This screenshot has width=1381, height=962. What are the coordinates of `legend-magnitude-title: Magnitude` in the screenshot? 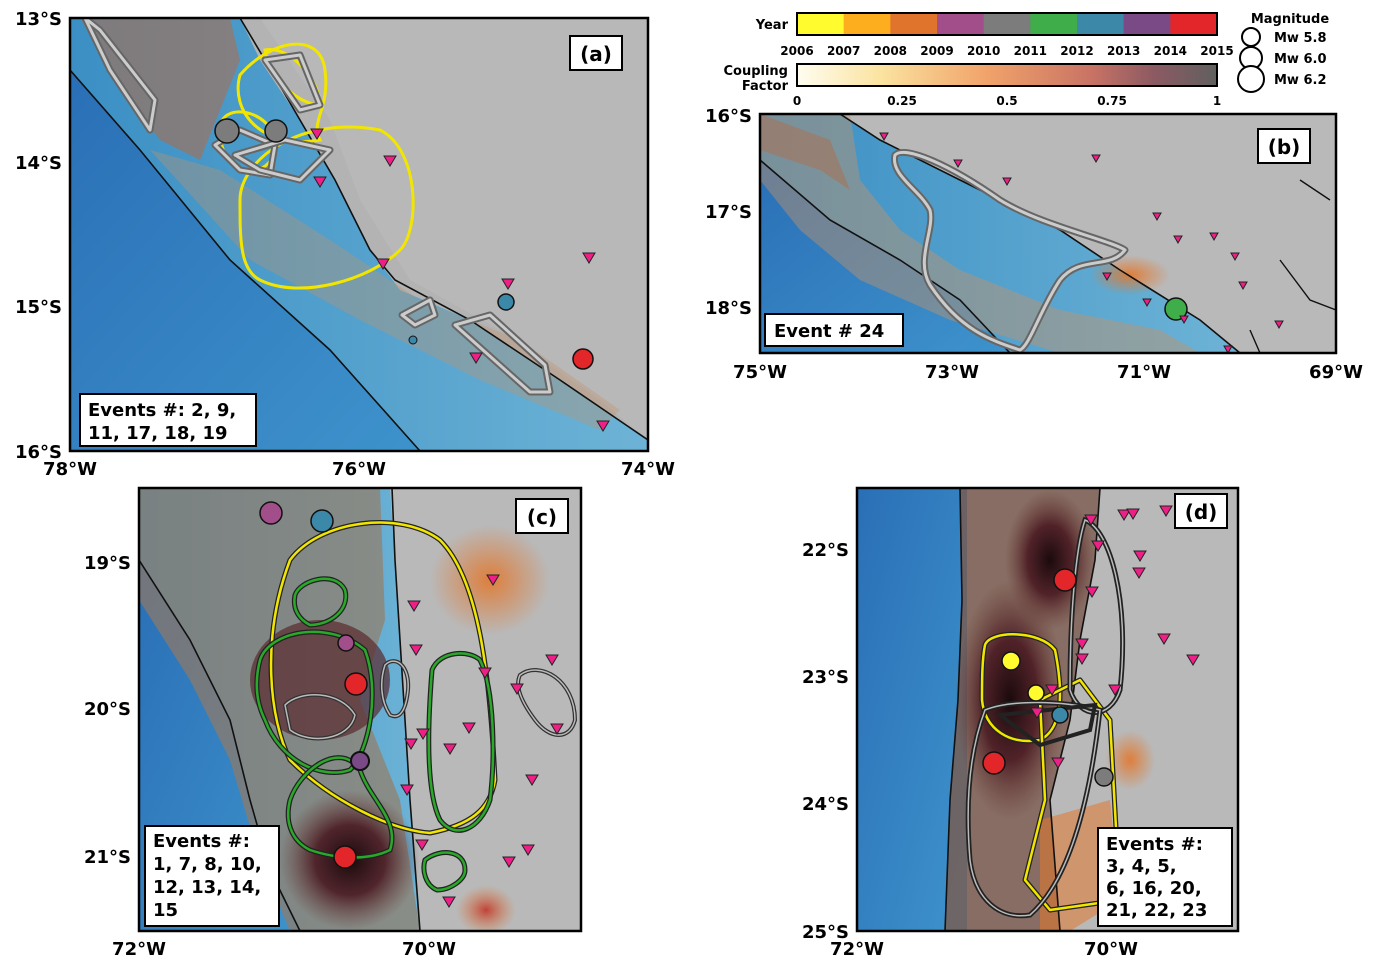 It's located at (1290, 19).